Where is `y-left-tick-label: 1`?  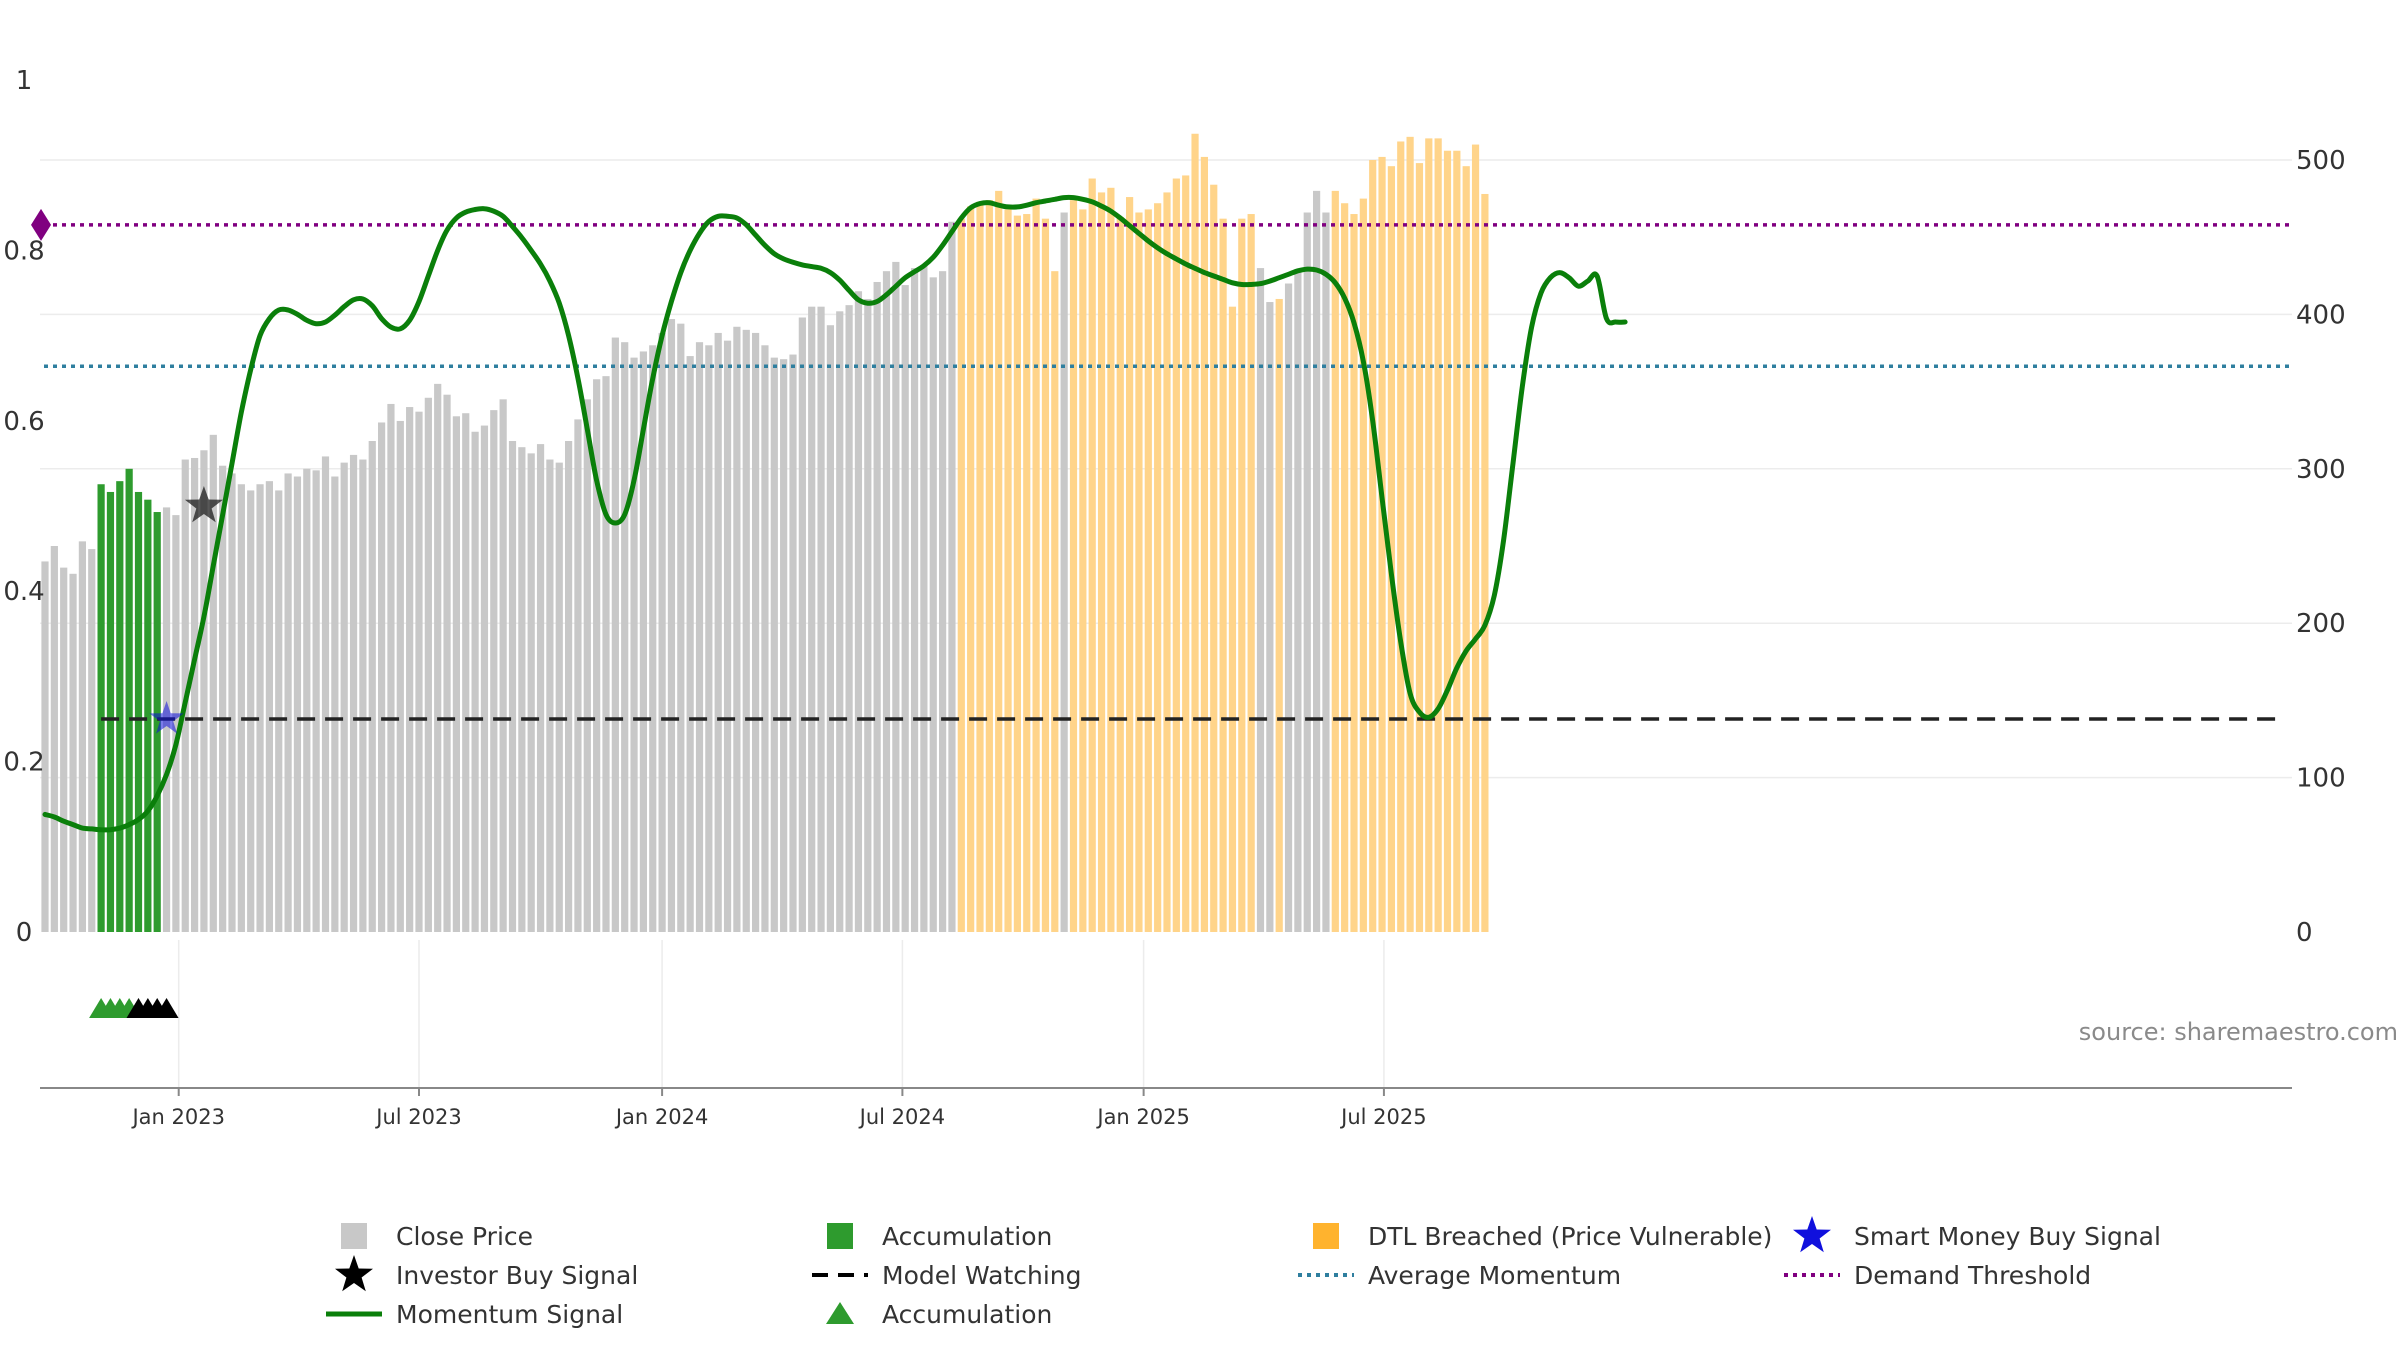
y-left-tick-label: 1 is located at coordinates (24, 81).